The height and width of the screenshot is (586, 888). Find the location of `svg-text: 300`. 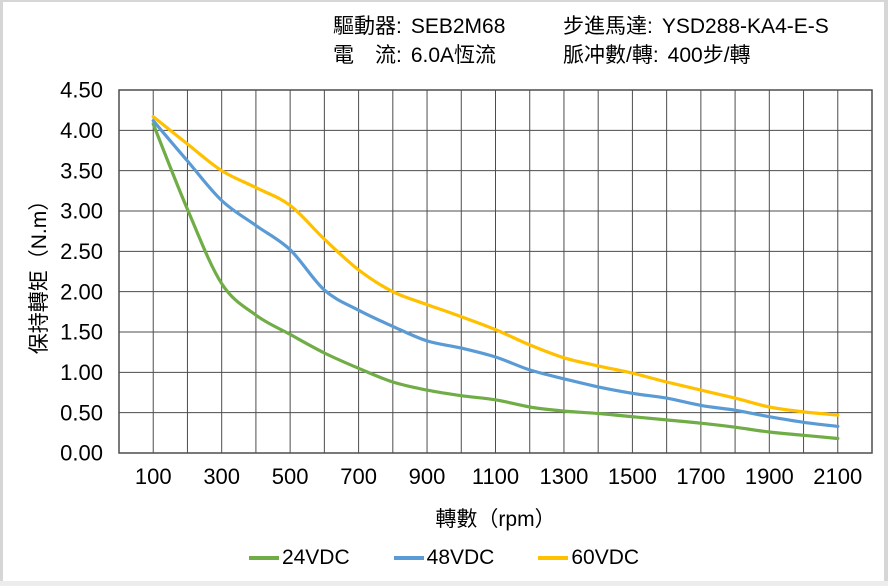

svg-text: 300 is located at coordinates (221, 476).